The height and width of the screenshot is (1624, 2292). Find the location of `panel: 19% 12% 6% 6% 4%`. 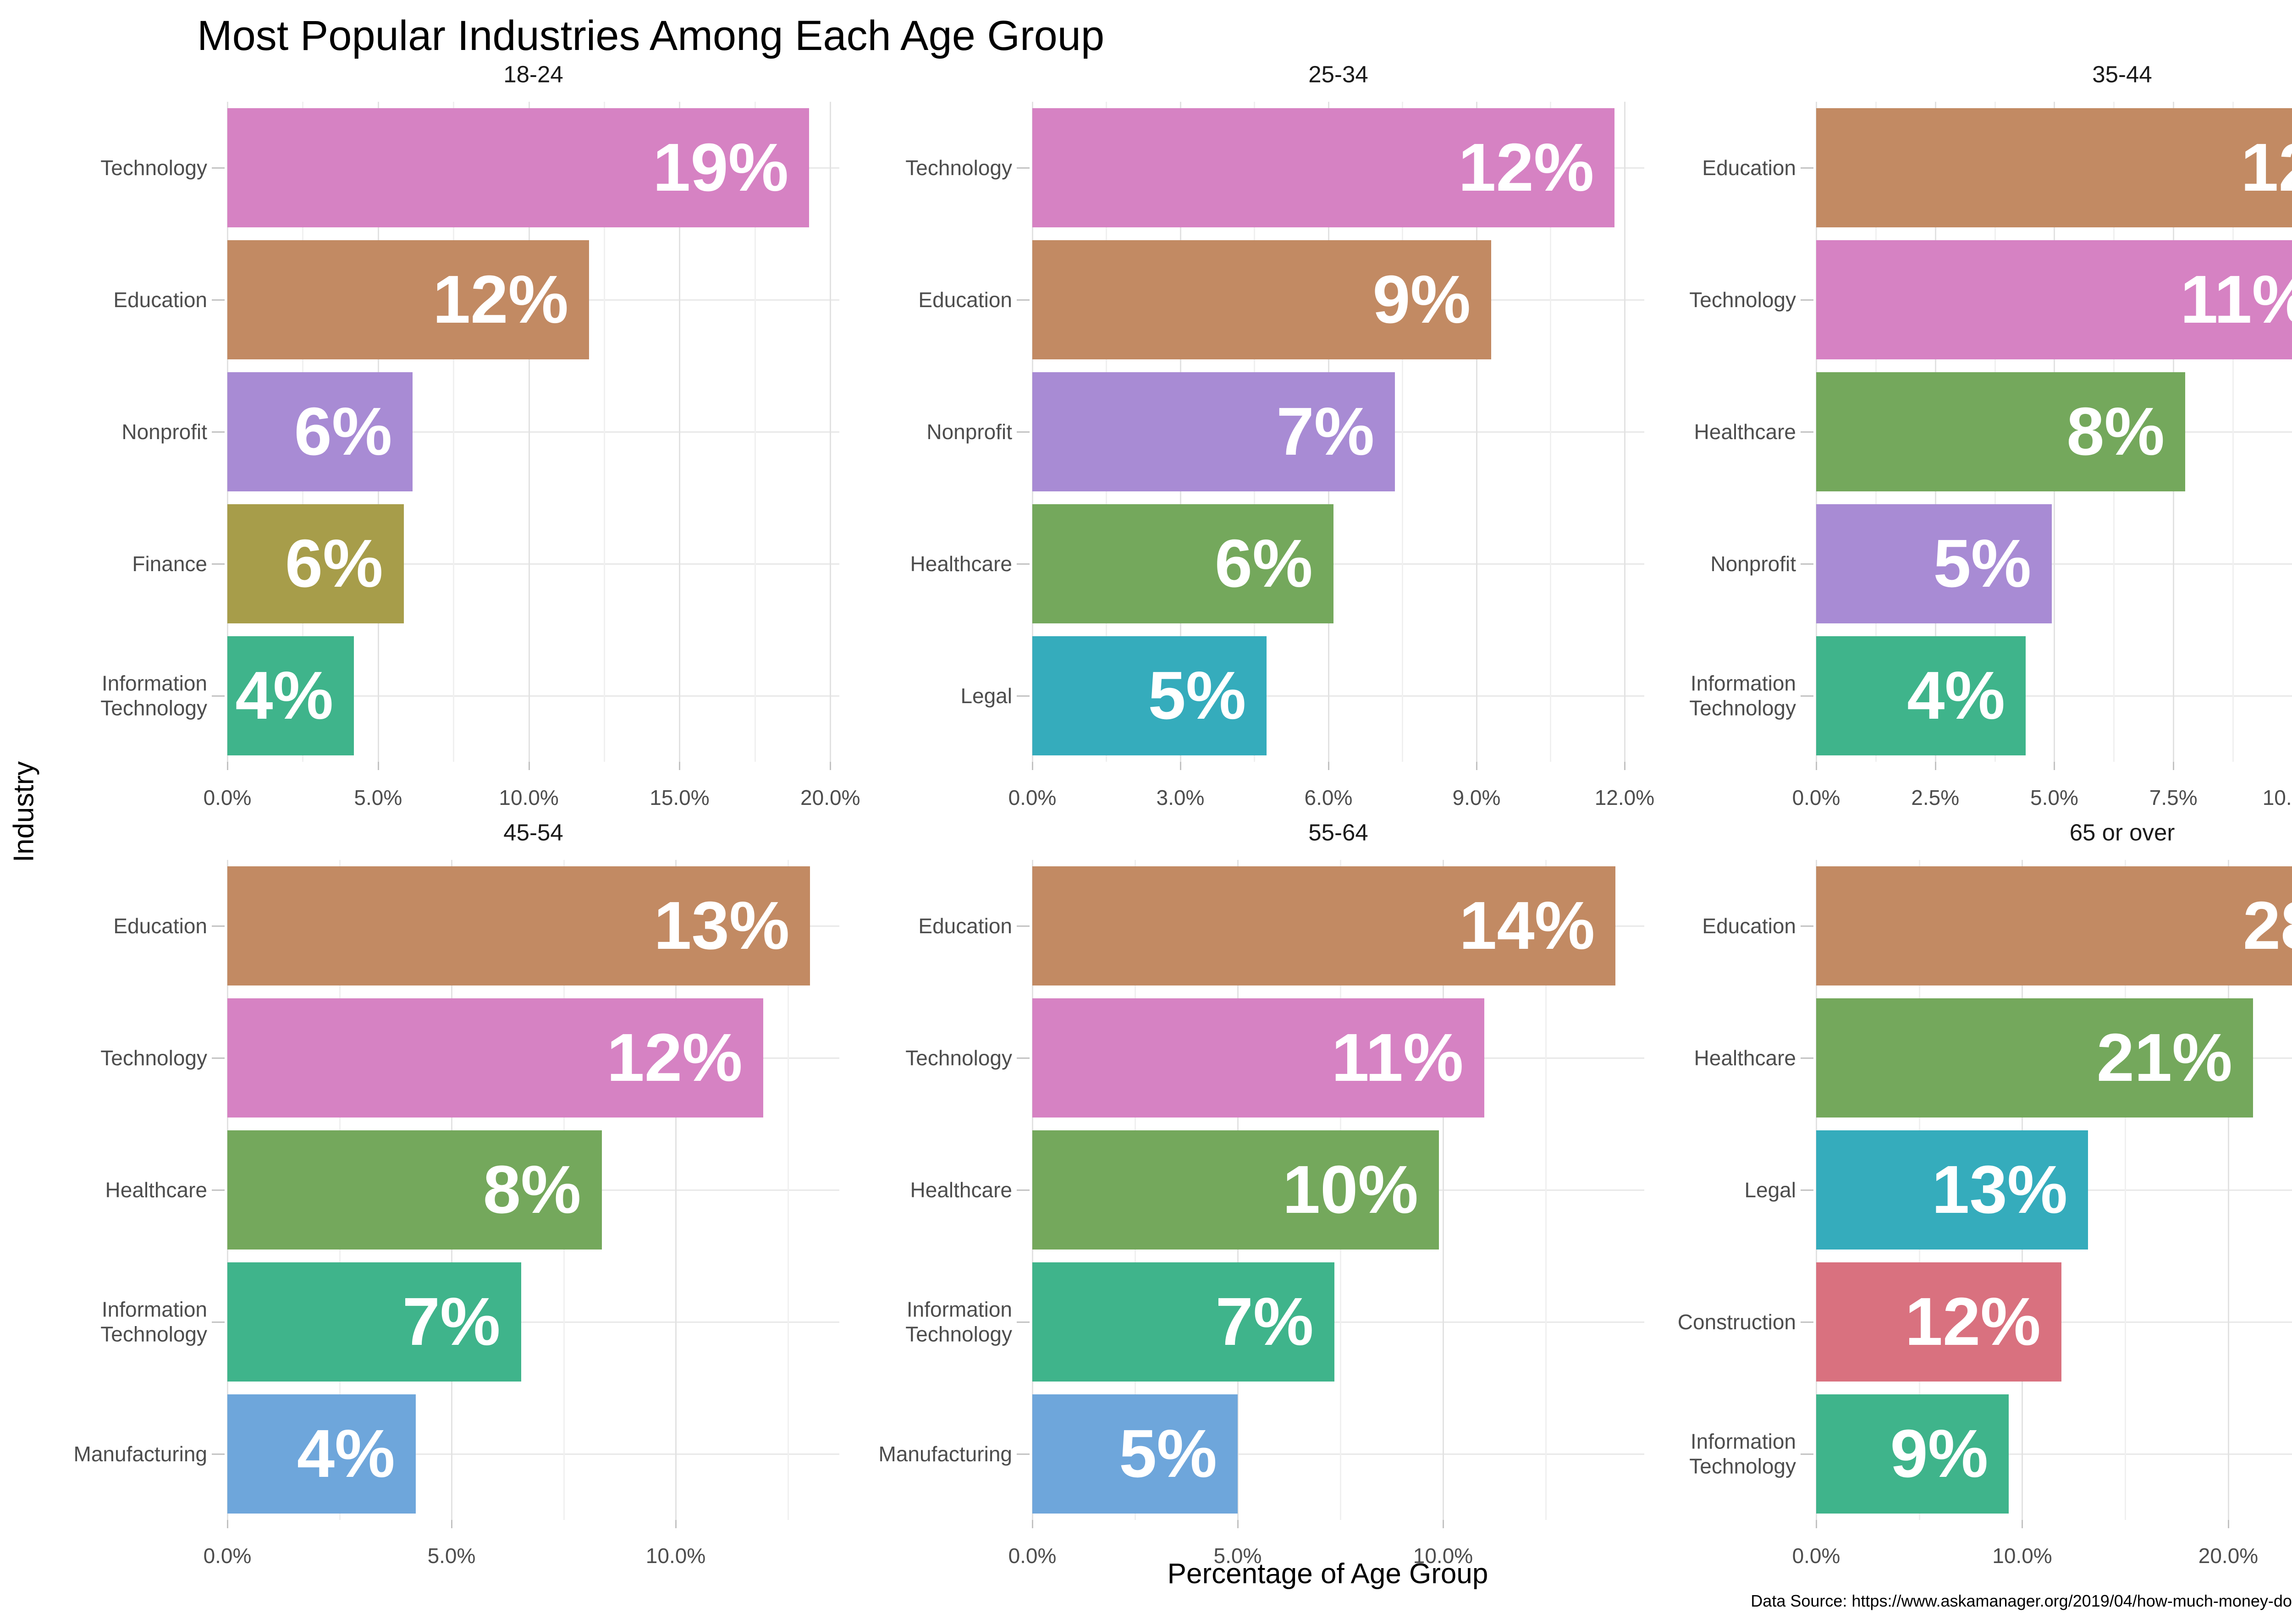

panel: 19% 12% 6% 6% 4% is located at coordinates (533, 432).